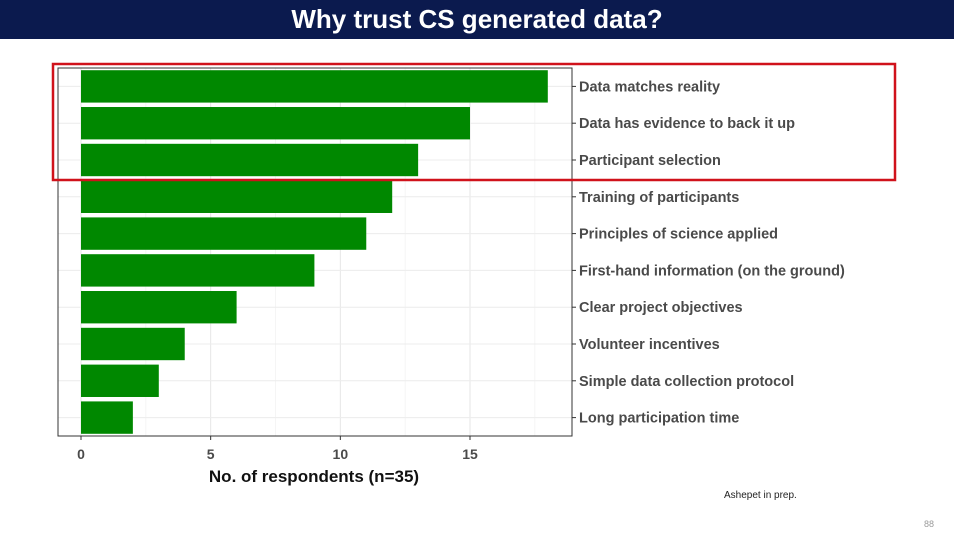 This screenshot has width=954, height=538. I want to click on category-label: Data has evidence to back it up, so click(687, 124).